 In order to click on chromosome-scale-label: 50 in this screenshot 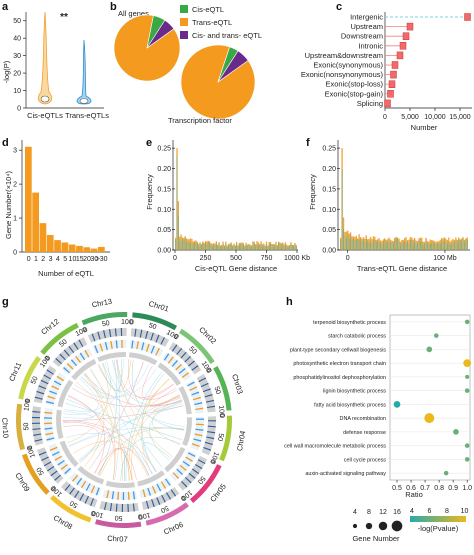, I will do `click(192, 350)`.